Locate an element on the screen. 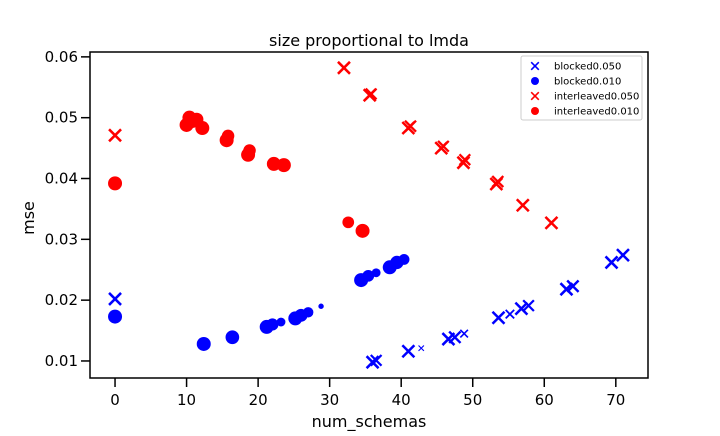  data-point-interleaved0.010-13 is located at coordinates (362, 230).